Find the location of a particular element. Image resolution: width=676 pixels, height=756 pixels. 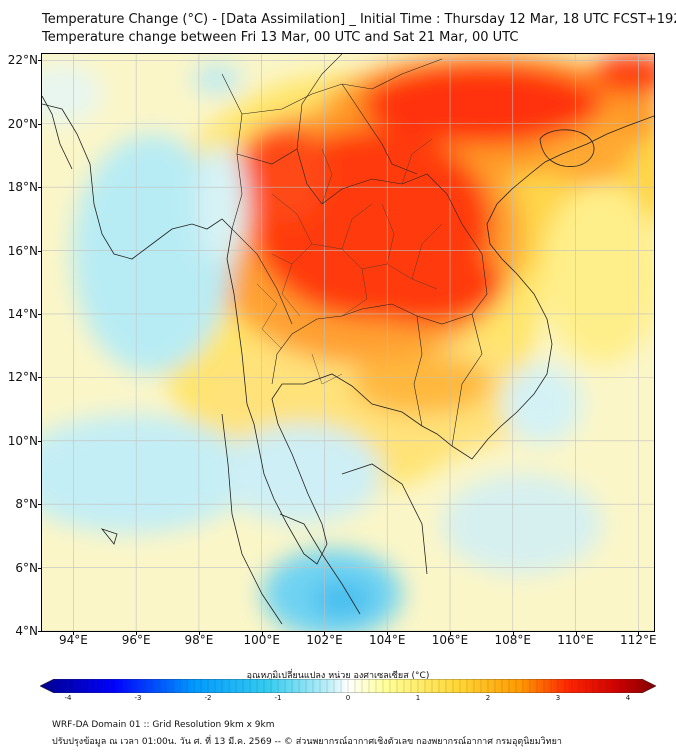

lon-tick-label: 102°E is located at coordinates (324, 640).